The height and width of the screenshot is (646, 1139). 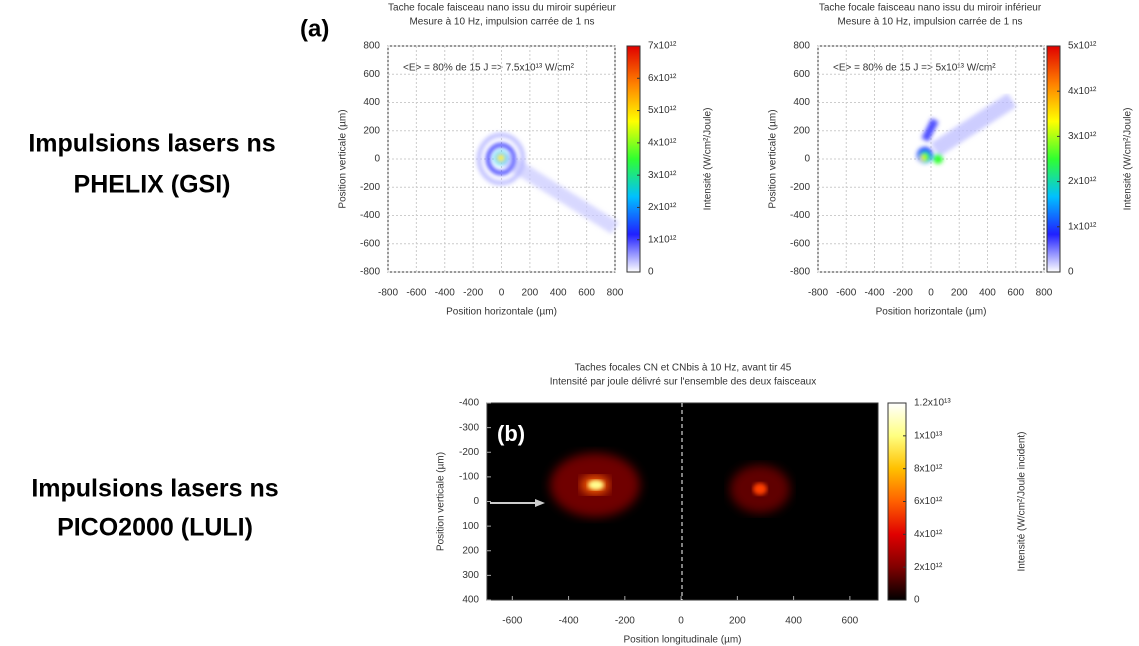 I want to click on colorbar-tick-label: 7x10¹², so click(x=662, y=46).